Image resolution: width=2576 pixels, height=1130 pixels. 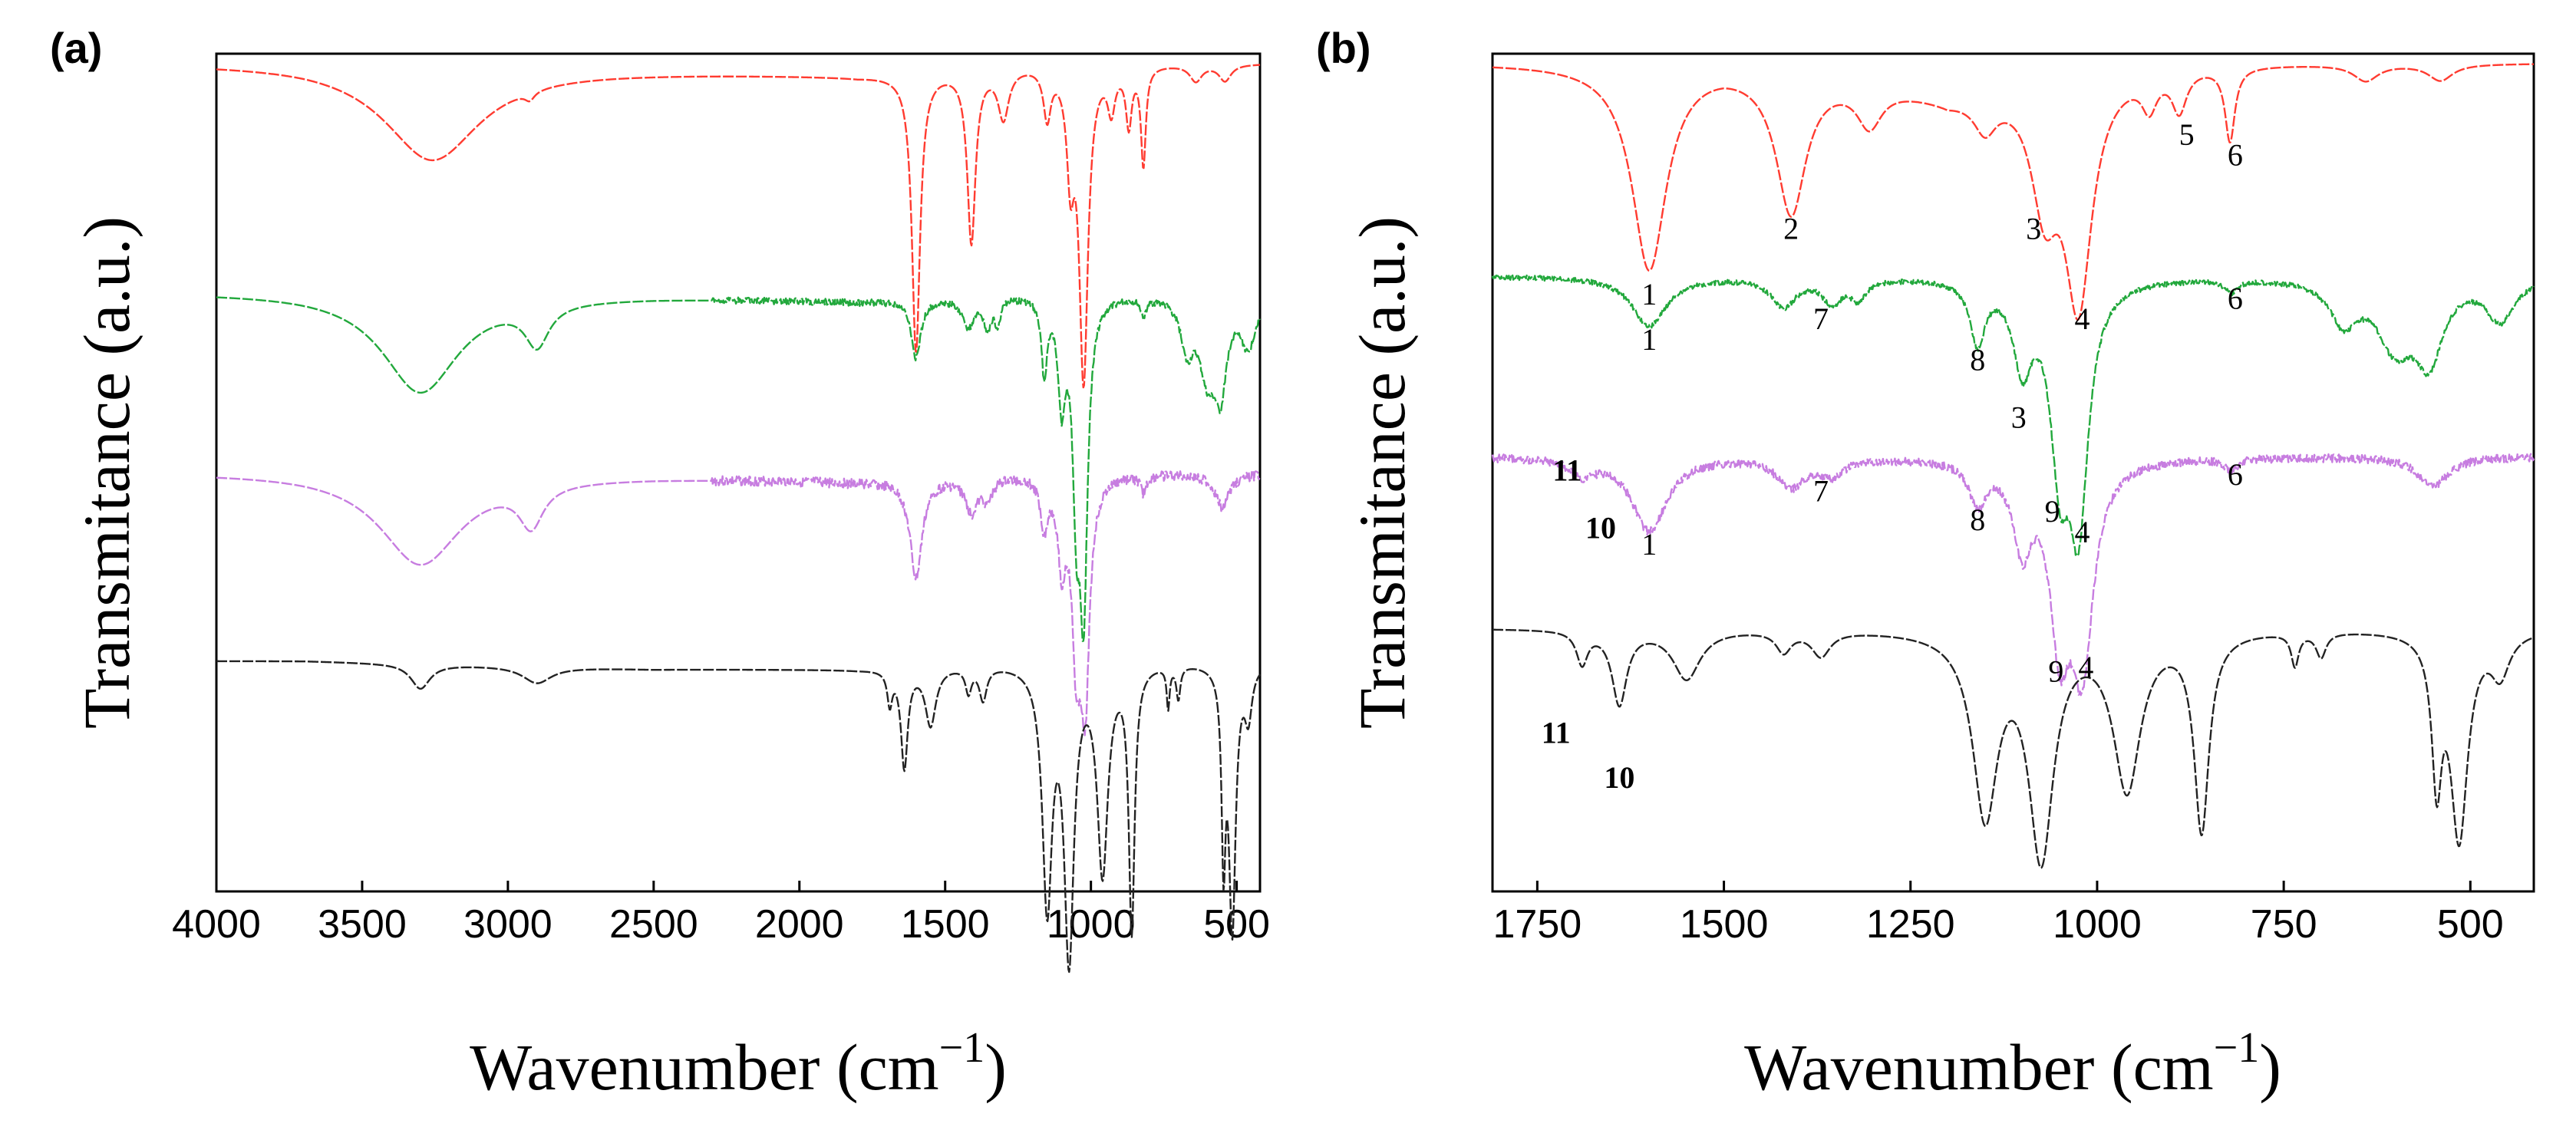 What do you see at coordinates (217, 924) in the screenshot?
I see `x-tick-label: 4000` at bounding box center [217, 924].